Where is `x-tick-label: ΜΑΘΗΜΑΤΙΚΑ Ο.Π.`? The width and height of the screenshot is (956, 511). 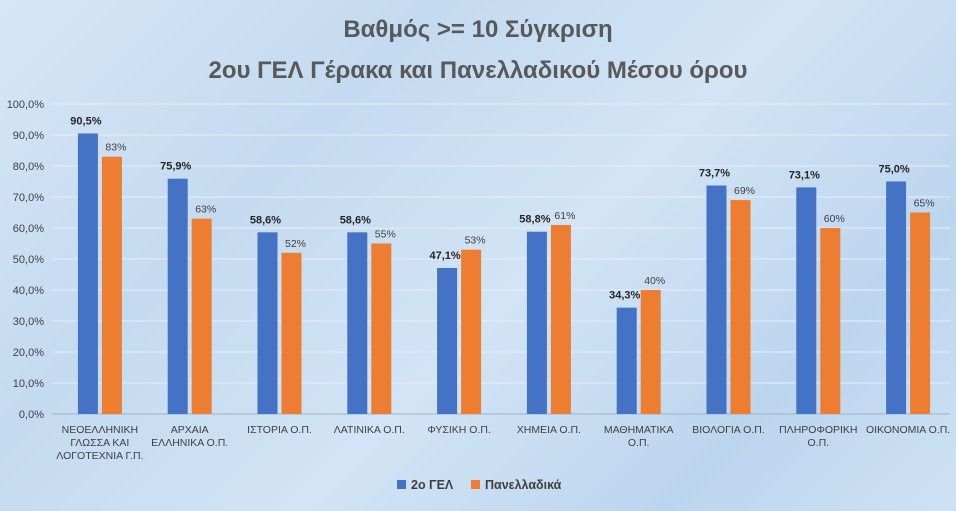 x-tick-label: ΜΑΘΗΜΑΤΙΚΑ Ο.Π. is located at coordinates (639, 436).